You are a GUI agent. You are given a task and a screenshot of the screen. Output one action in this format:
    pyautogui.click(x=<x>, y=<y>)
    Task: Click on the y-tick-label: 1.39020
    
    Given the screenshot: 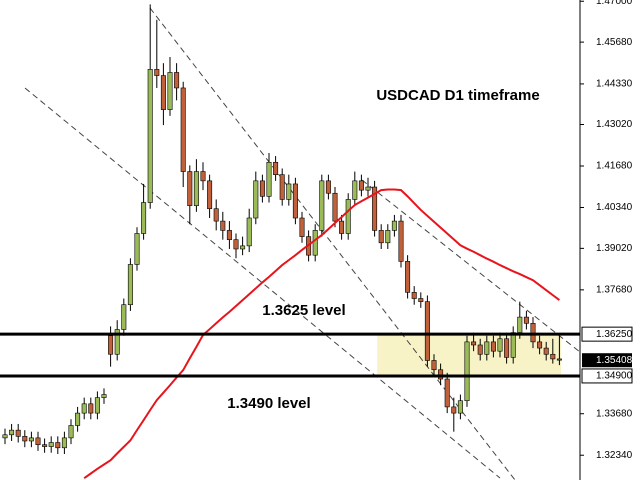 What is the action you would take?
    pyautogui.click(x=614, y=248)
    